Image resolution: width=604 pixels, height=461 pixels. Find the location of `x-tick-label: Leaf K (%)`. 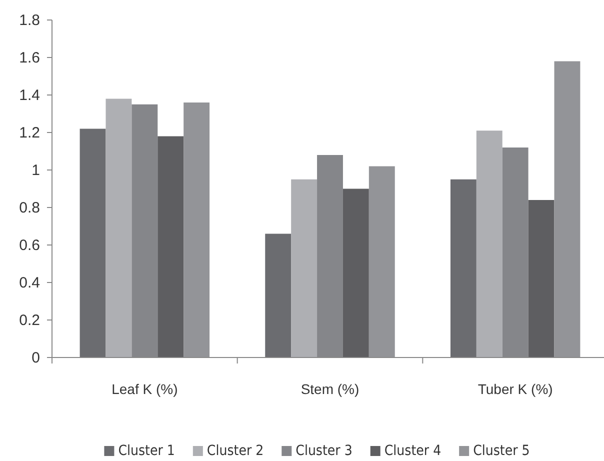

x-tick-label: Leaf K (%) is located at coordinates (145, 389).